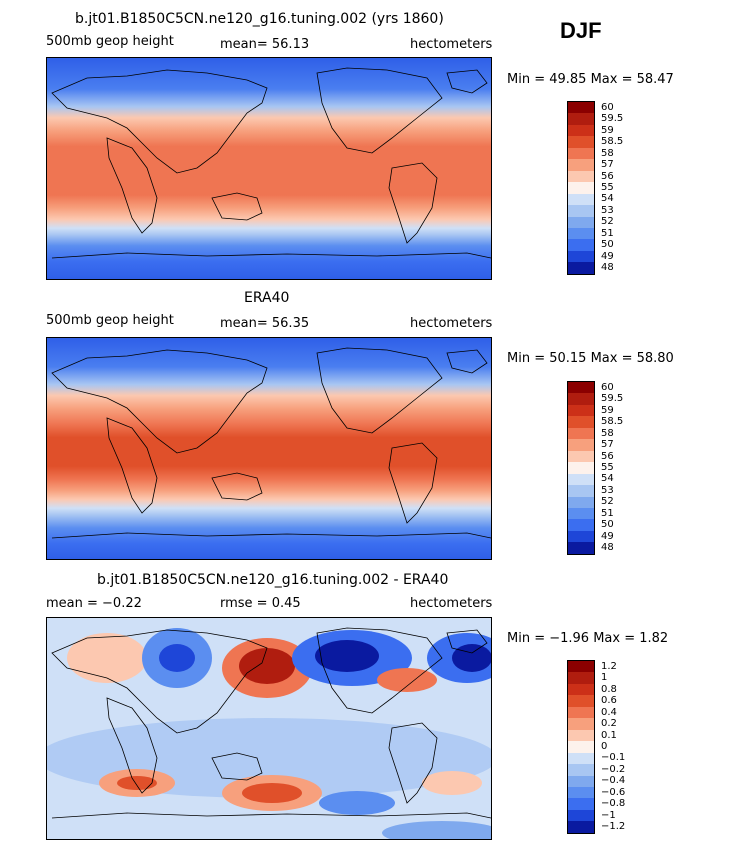  I want to click on panel3-colorbar-tick-label: −0.8, so click(613, 804).